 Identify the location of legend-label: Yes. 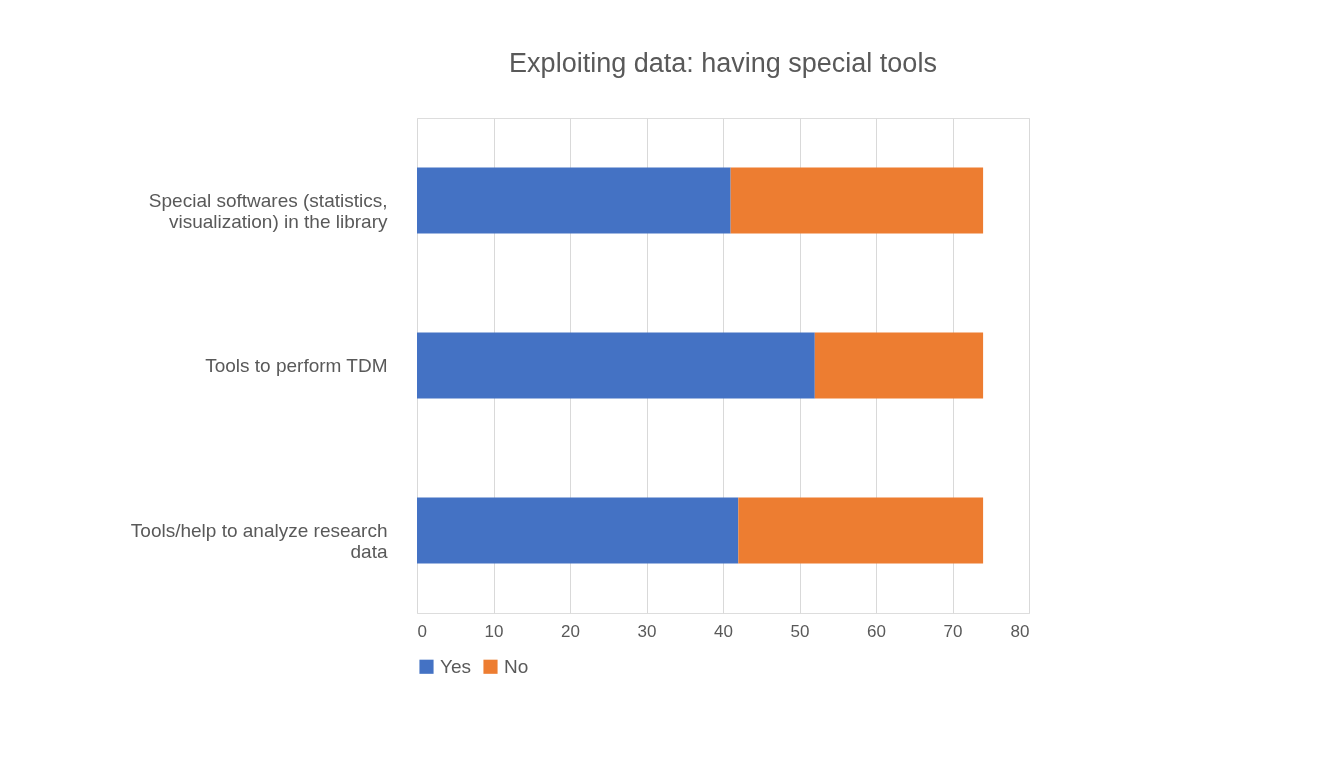
(455, 666).